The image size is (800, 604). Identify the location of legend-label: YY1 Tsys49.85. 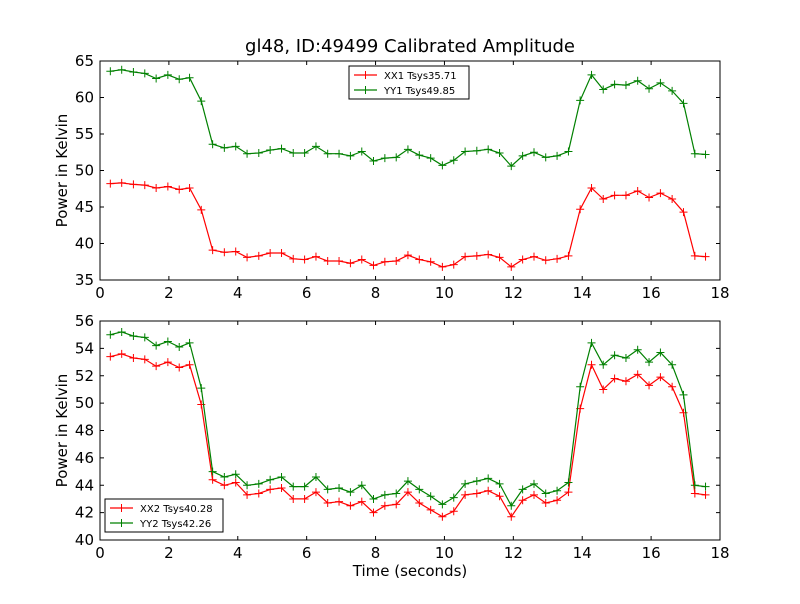
(419, 91).